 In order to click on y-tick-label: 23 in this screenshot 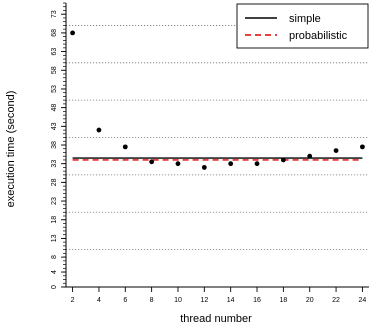, I will do `click(54, 201)`.